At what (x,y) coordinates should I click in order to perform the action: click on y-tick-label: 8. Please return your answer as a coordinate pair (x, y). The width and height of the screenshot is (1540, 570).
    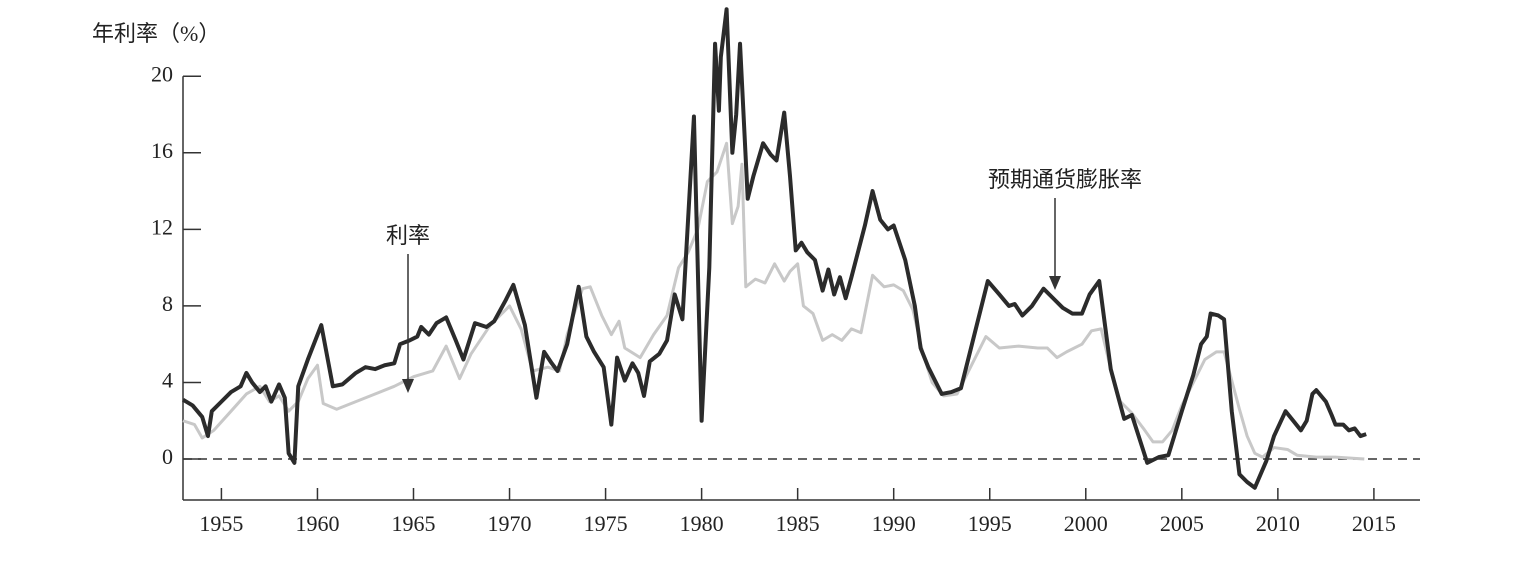
    Looking at the image, I should click on (167, 303).